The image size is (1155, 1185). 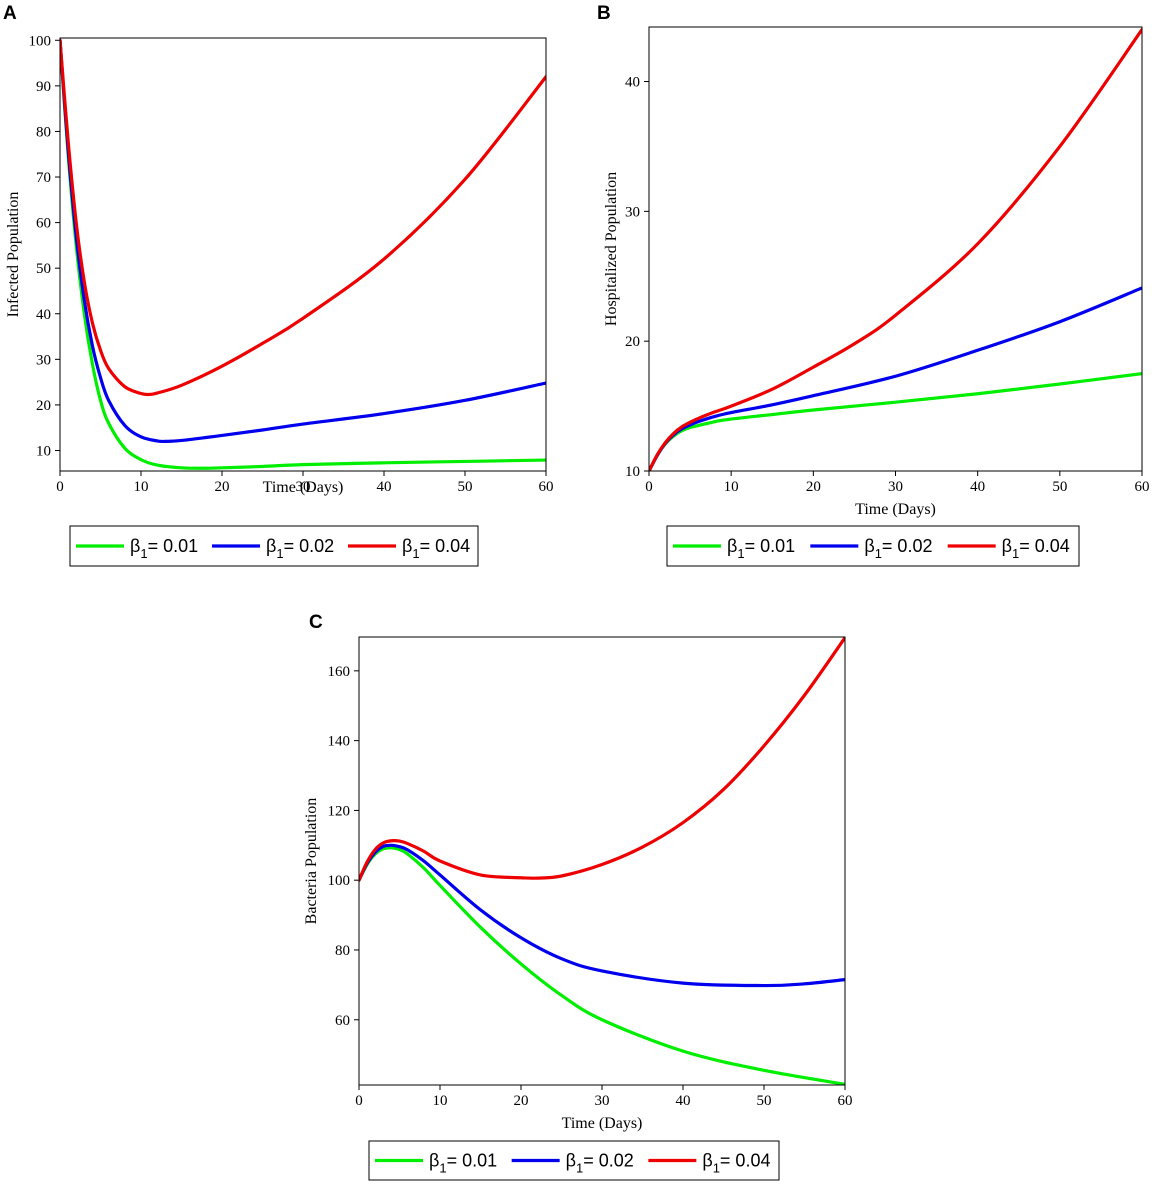 I want to click on y-tick-label: 120, so click(x=339, y=811).